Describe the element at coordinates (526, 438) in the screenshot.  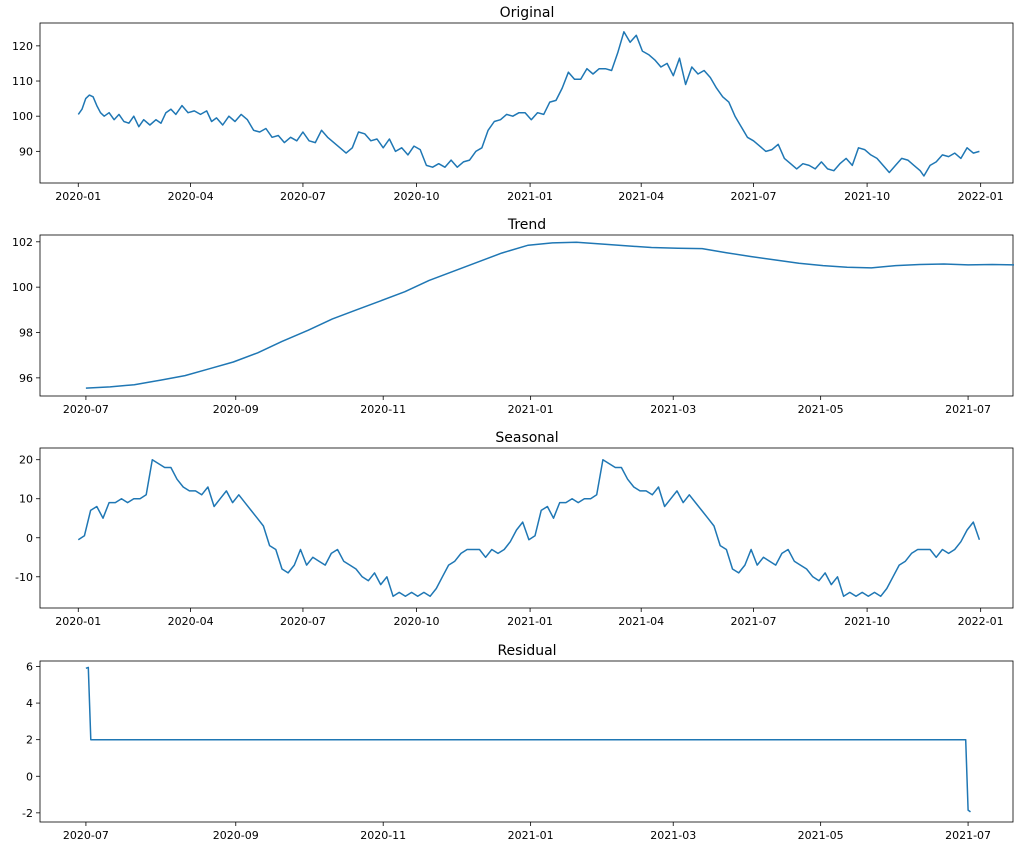
I see `panel-title: Seasonal` at that location.